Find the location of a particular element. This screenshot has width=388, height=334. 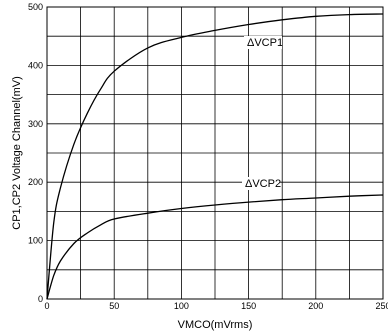

x-axis-ticks: 0 50 100 150 200 250 is located at coordinates (216, 306).